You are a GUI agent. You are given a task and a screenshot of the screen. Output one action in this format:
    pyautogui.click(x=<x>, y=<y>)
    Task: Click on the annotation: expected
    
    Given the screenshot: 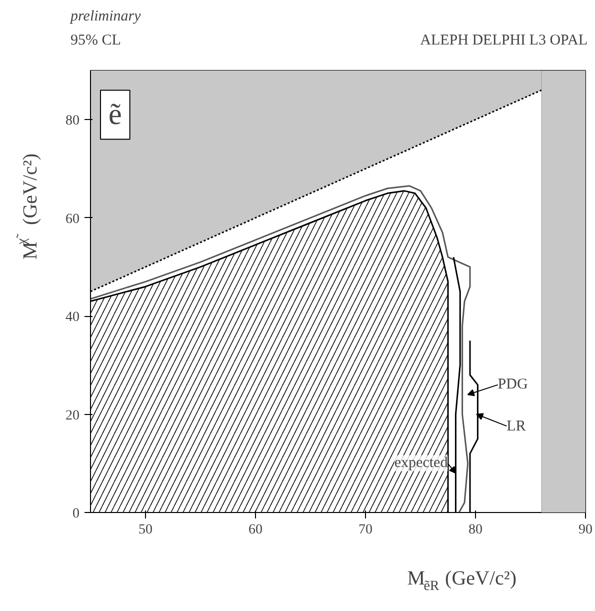 What is the action you would take?
    pyautogui.click(x=421, y=463)
    